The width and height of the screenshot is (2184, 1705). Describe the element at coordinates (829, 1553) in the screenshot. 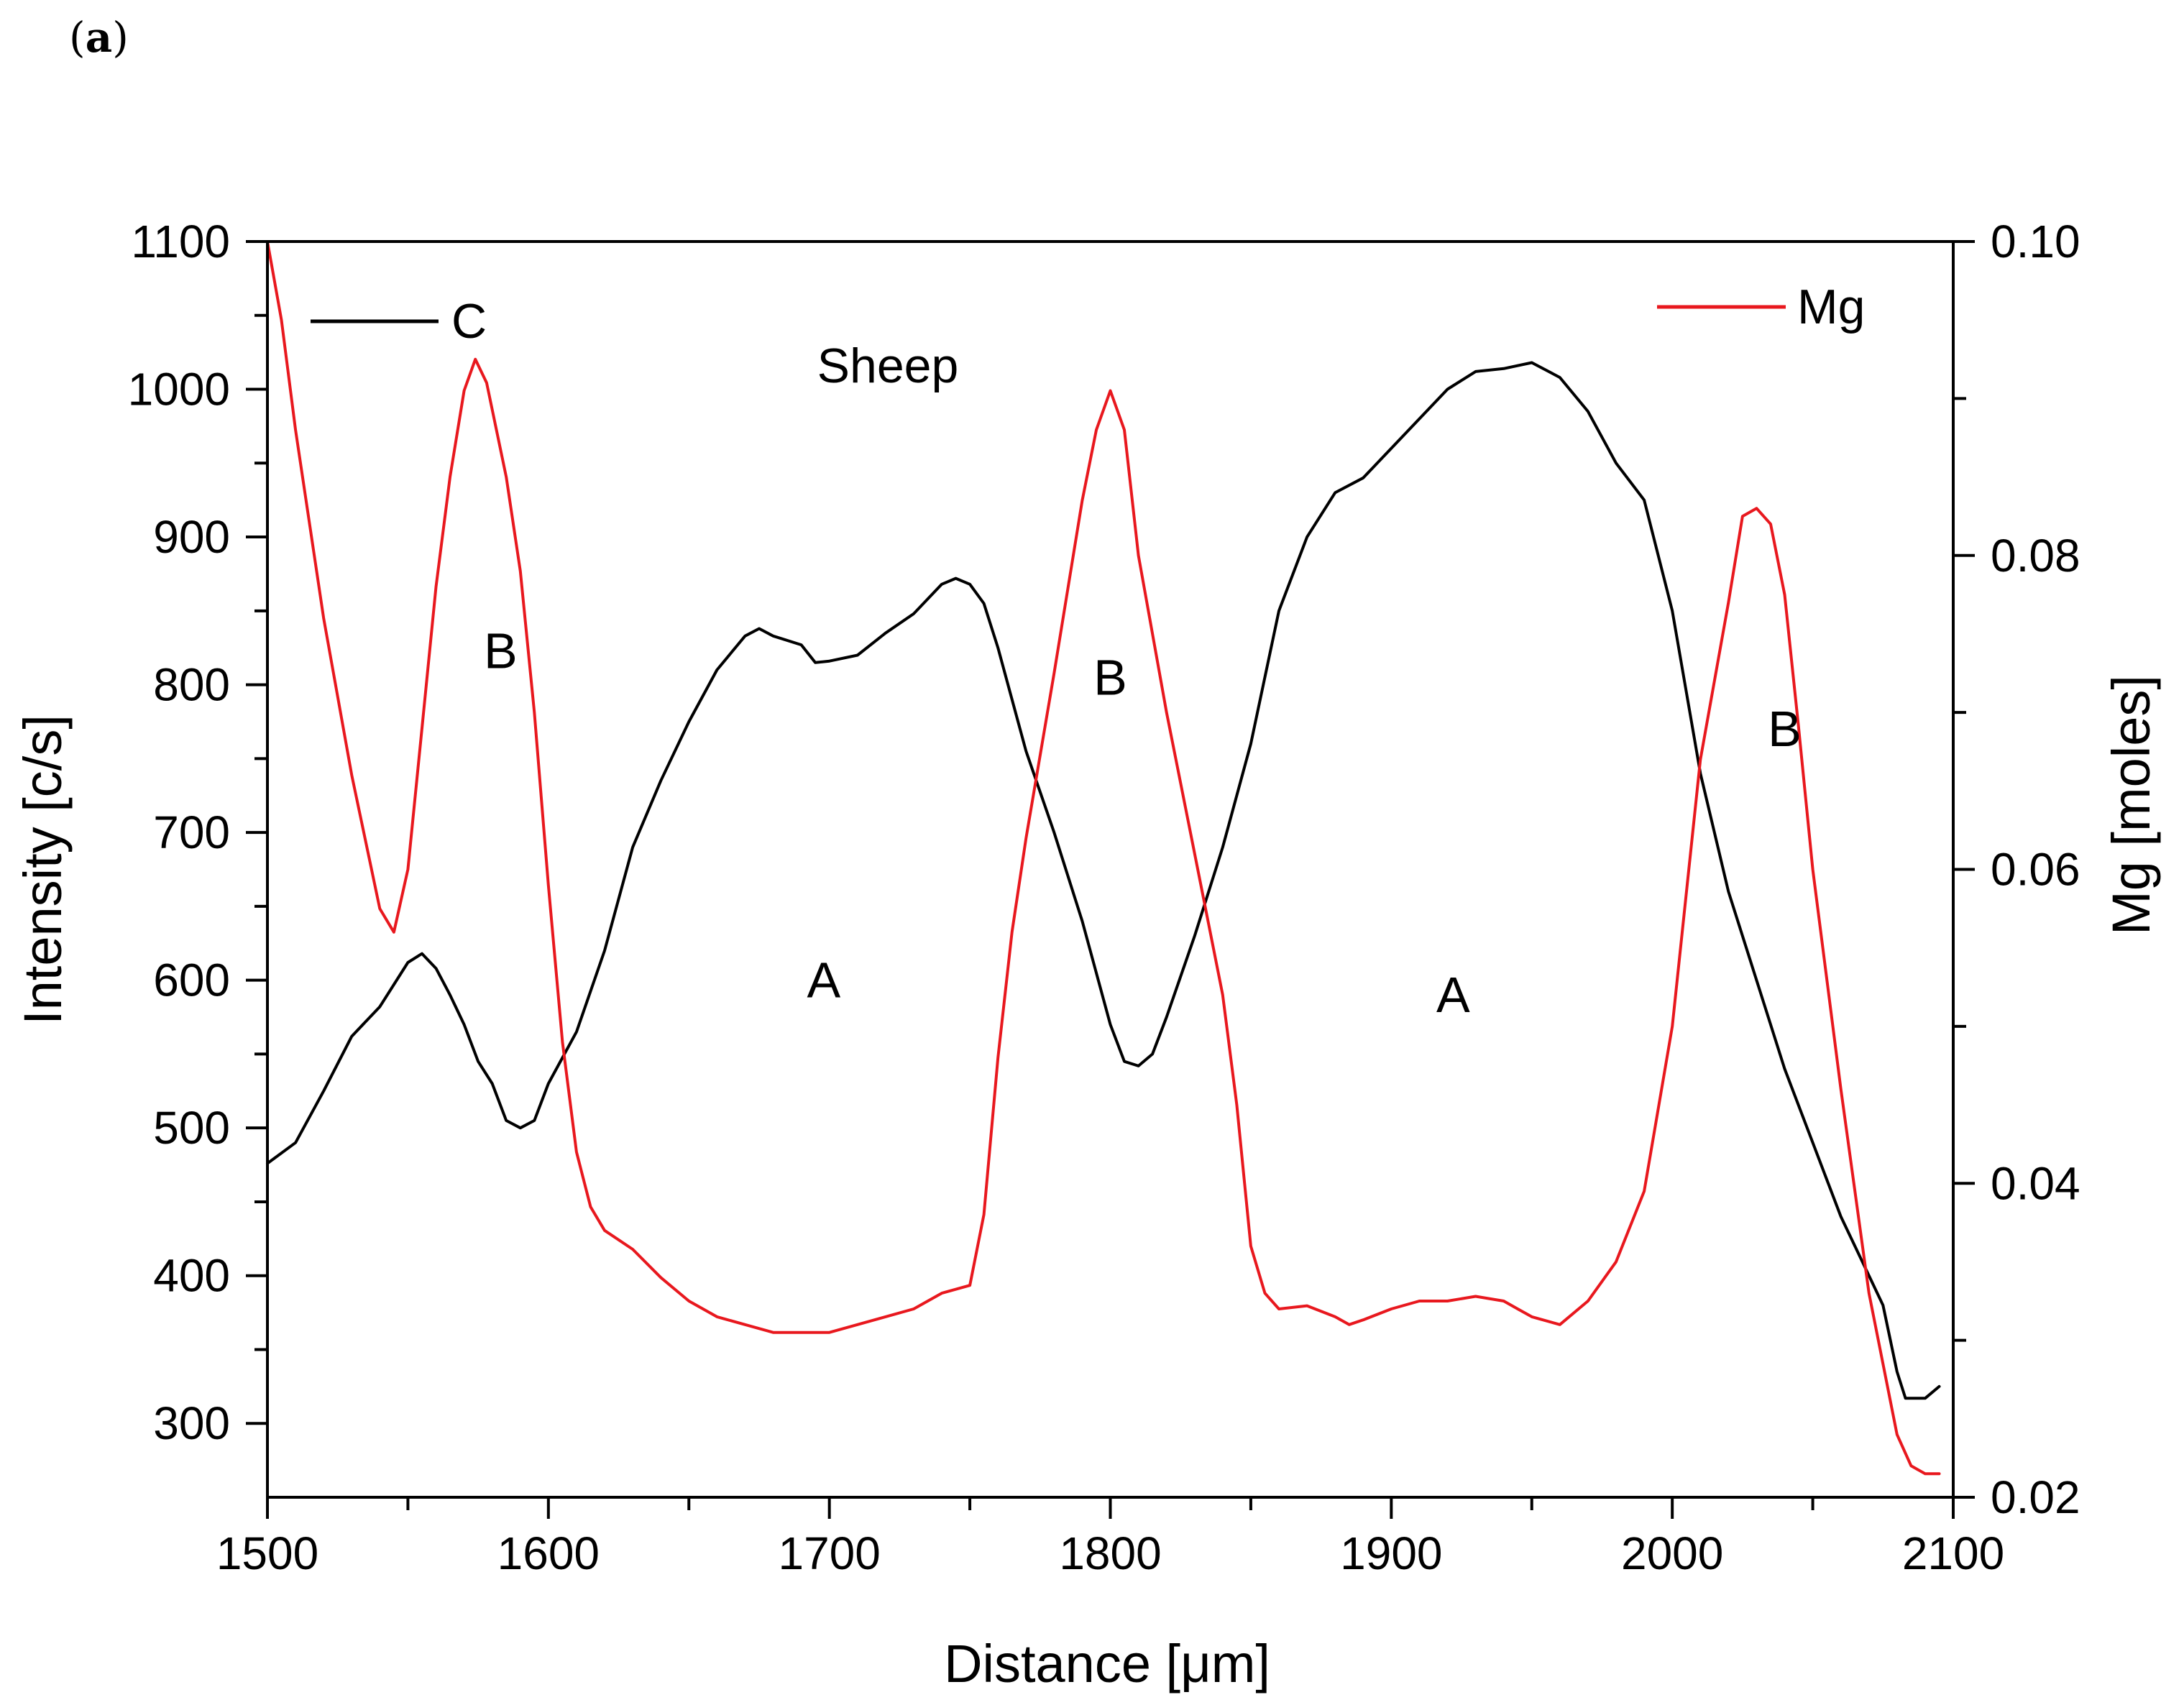

I see `x-tick-label: 1700` at that location.